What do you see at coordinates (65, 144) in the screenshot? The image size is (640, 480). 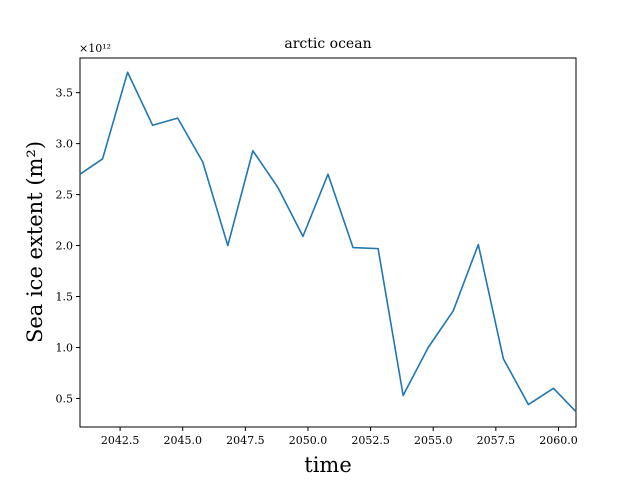 I see `y-tick-label: 3.0` at bounding box center [65, 144].